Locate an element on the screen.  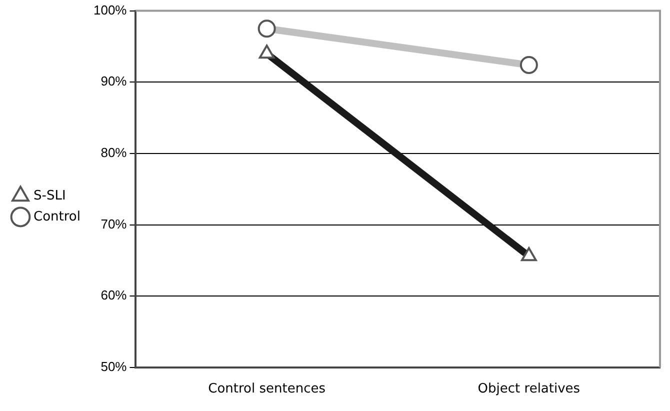
legend-label: Control is located at coordinates (57, 216).